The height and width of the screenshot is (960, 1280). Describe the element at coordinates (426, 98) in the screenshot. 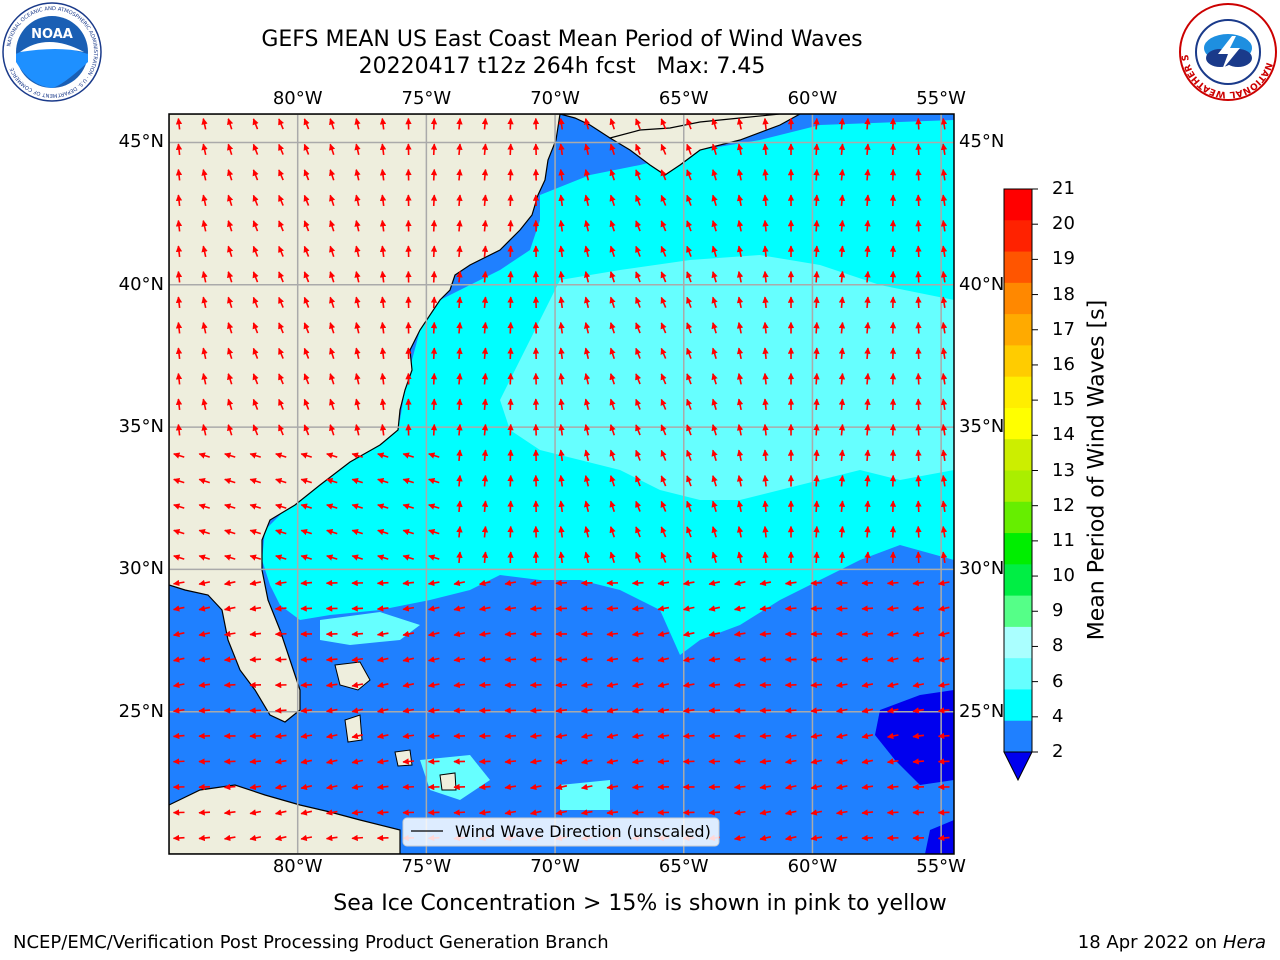

I see `longitude-label-top: 75°W` at that location.